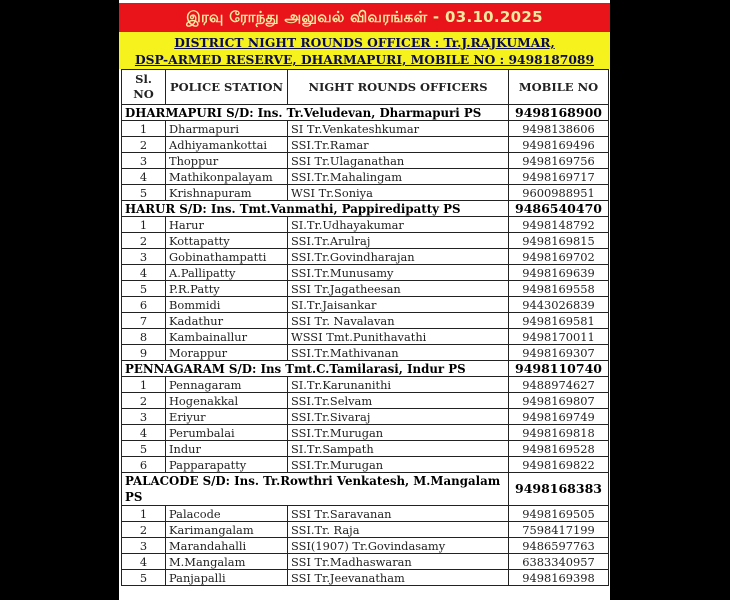 The height and width of the screenshot is (600, 730). What do you see at coordinates (398, 464) in the screenshot?
I see `cell-officer: SSI.Tr.Murugan` at bounding box center [398, 464].